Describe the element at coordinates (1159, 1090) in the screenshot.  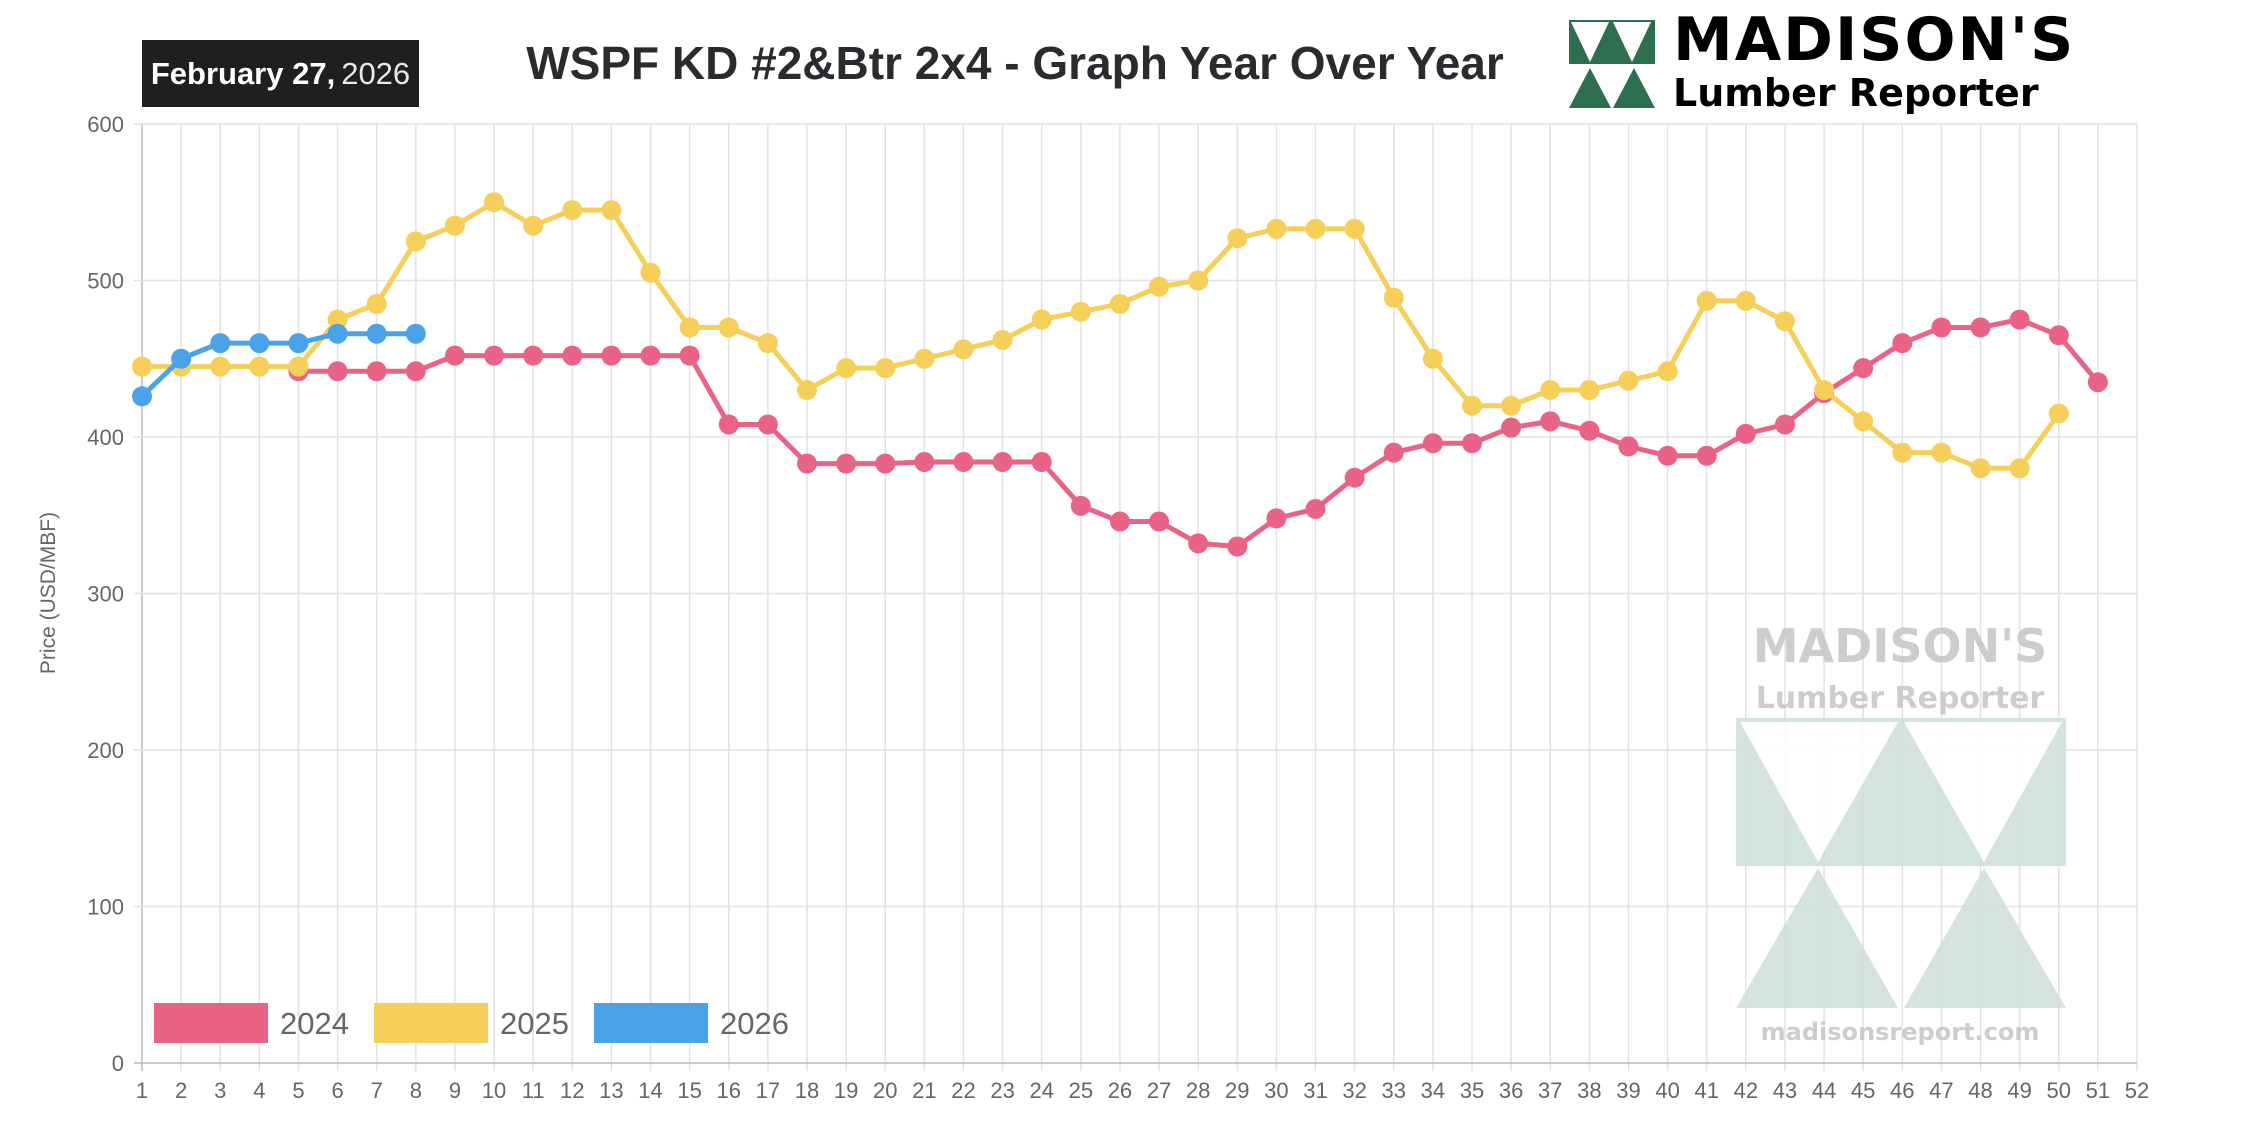
I see `x-tick-label: 27` at that location.